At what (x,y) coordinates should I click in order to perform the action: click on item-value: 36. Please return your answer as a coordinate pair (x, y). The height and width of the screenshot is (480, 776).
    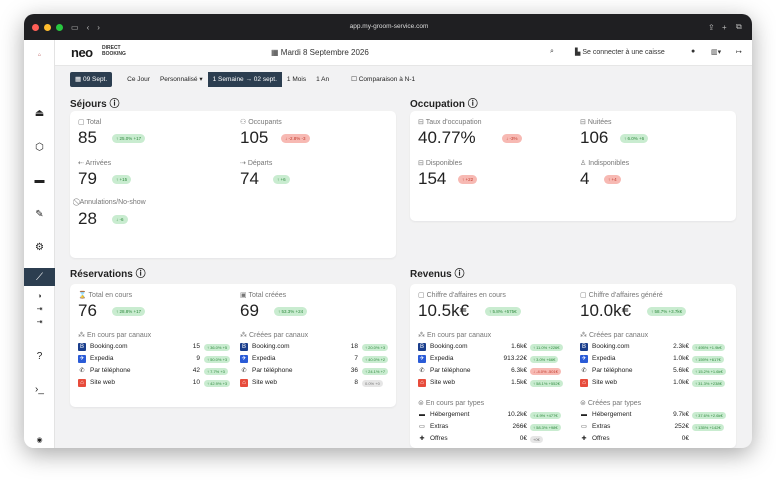
    Looking at the image, I should click on (354, 370).